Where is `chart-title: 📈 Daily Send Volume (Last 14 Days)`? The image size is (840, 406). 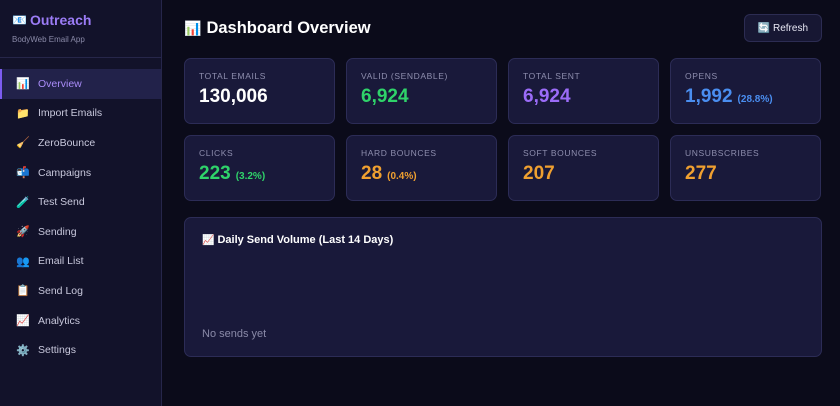 chart-title: 📈 Daily Send Volume (Last 14 Days) is located at coordinates (503, 240).